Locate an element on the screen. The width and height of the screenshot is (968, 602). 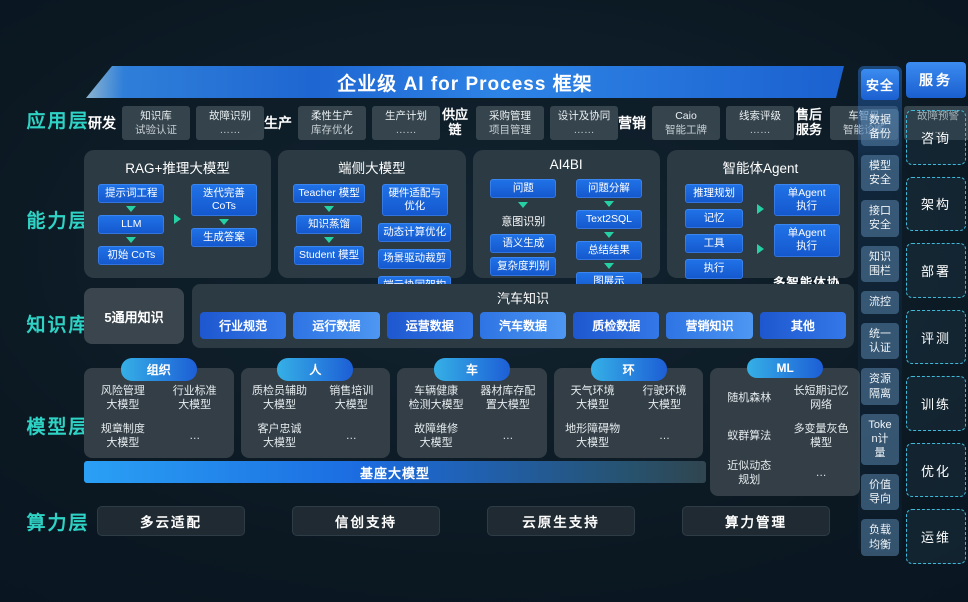
app-group-label: 生产 is located at coordinates (278, 123).